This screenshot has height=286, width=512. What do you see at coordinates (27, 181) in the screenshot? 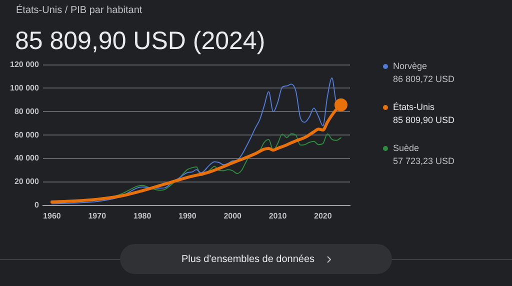
I see `y-tick-label: 20 000` at bounding box center [27, 181].